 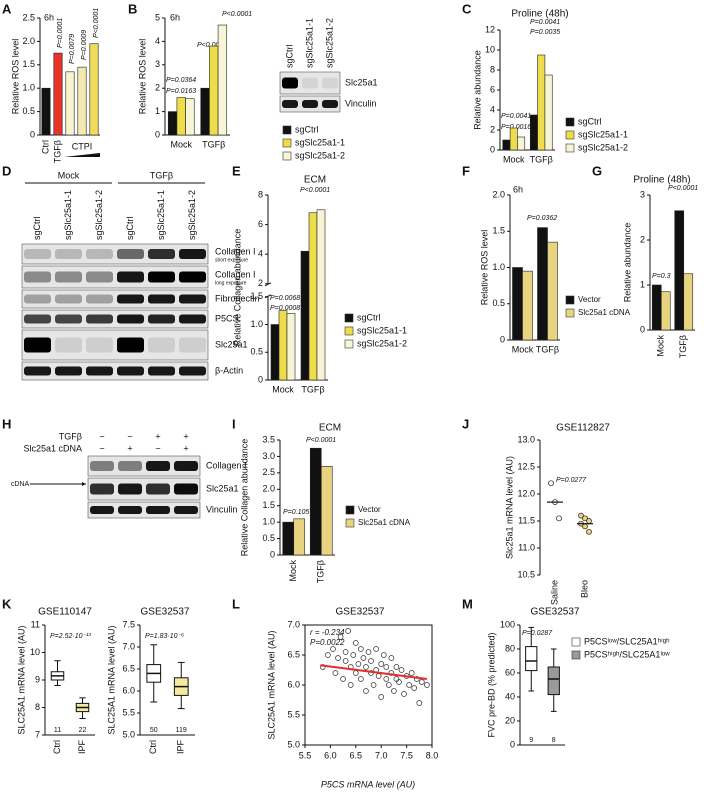 I want to click on gradient-triangle, so click(x=82, y=155).